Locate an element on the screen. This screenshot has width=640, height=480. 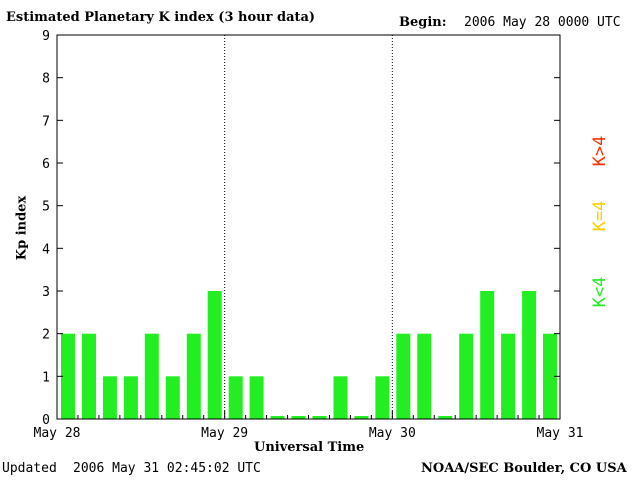
updated-value: 2006 May 31 02:45:02 UTC is located at coordinates (167, 468).